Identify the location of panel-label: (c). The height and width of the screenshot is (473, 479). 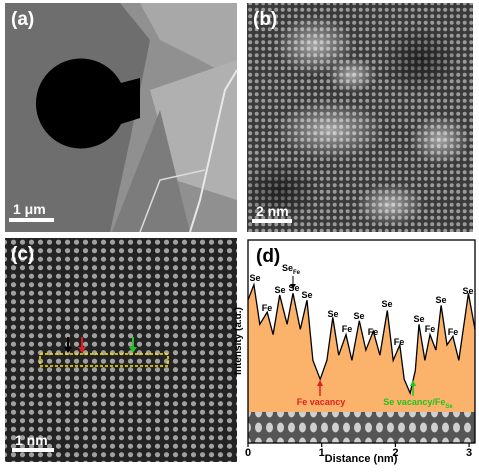
(22, 254).